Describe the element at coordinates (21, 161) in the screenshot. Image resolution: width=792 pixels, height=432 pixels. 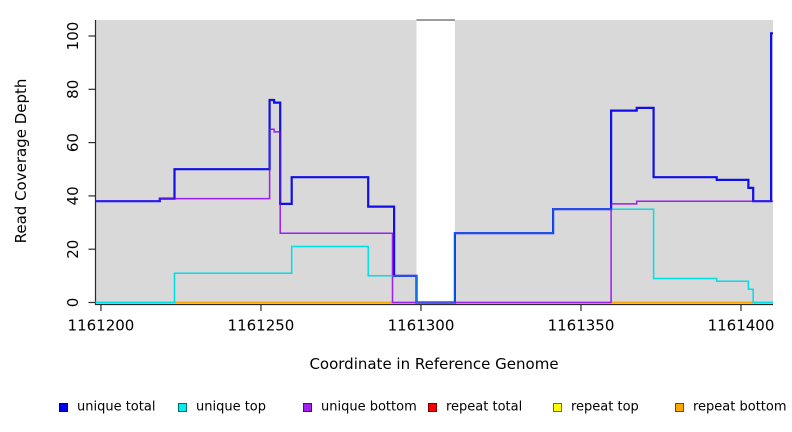
I see `y-axis-title: Read Coverage Depth` at that location.